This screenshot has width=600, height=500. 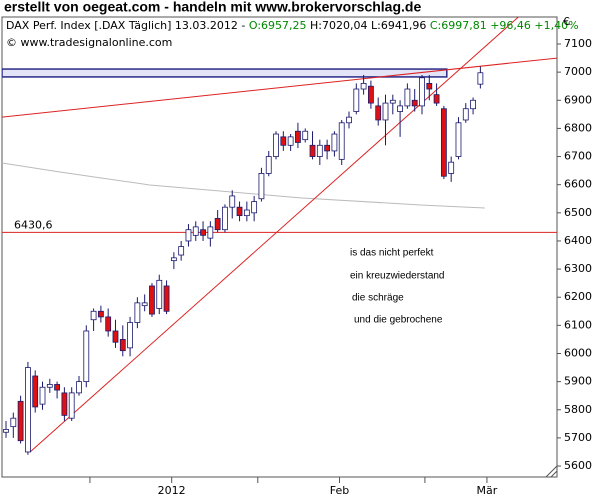 What do you see at coordinates (398, 320) in the screenshot?
I see `annotation: und die gebrochene` at bounding box center [398, 320].